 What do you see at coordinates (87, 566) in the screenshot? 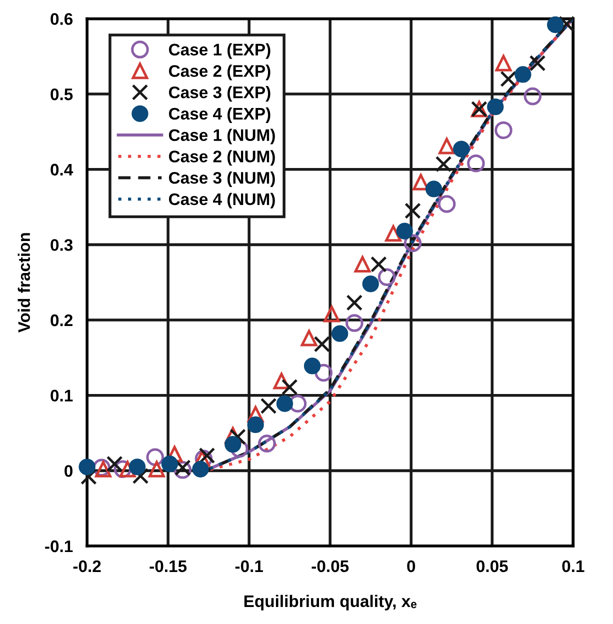
I see `x-tick-label: -0.2` at bounding box center [87, 566].